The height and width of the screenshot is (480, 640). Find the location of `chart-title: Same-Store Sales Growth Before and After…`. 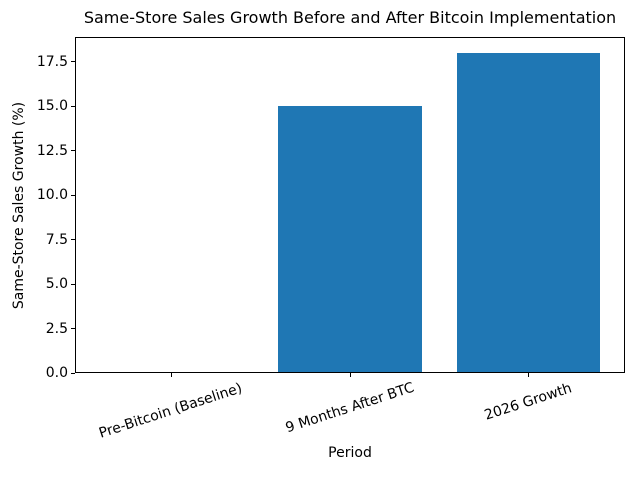

chart-title: Same-Store Sales Growth Before and After… is located at coordinates (350, 17).